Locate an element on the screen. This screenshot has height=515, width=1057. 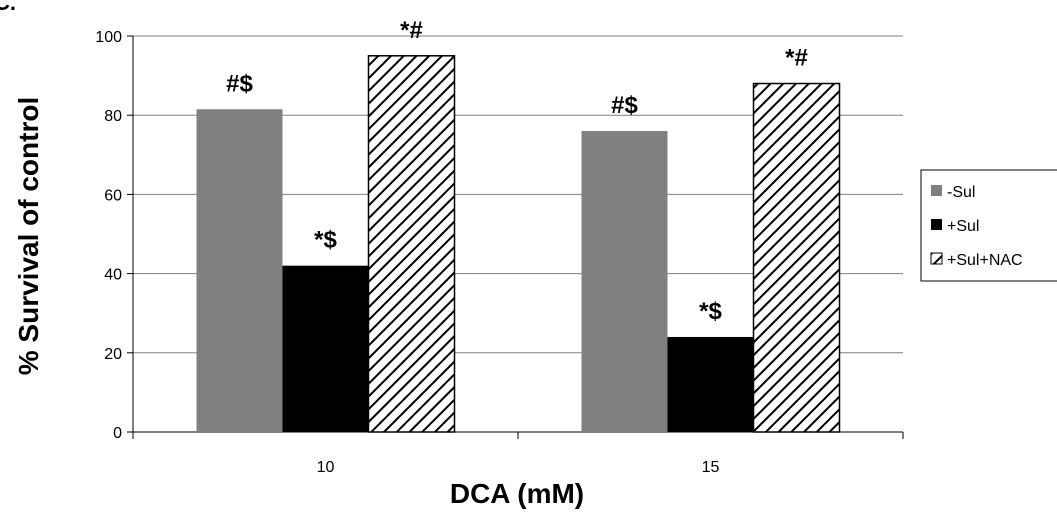
legend-label: -Sul is located at coordinates (961, 192).